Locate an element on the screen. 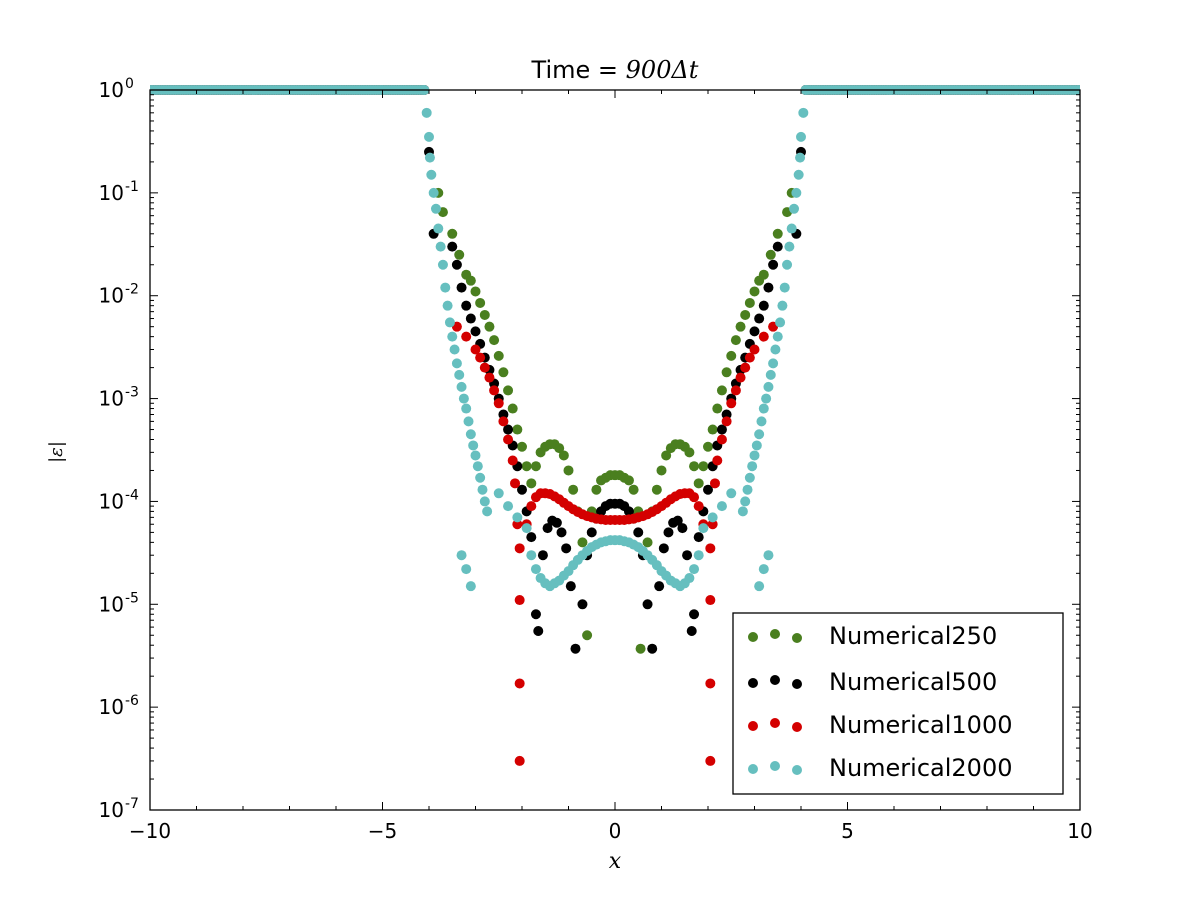  x-axis-label: x is located at coordinates (615, 861).